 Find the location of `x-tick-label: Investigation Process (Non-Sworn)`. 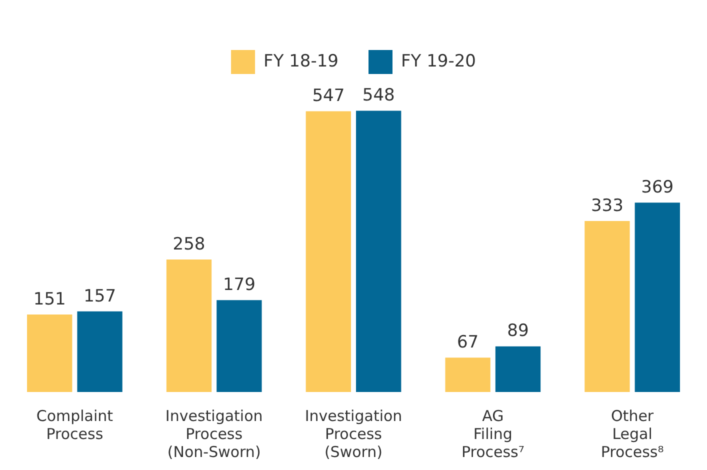

x-tick-label: Investigation Process (Non-Sworn) is located at coordinates (214, 433).